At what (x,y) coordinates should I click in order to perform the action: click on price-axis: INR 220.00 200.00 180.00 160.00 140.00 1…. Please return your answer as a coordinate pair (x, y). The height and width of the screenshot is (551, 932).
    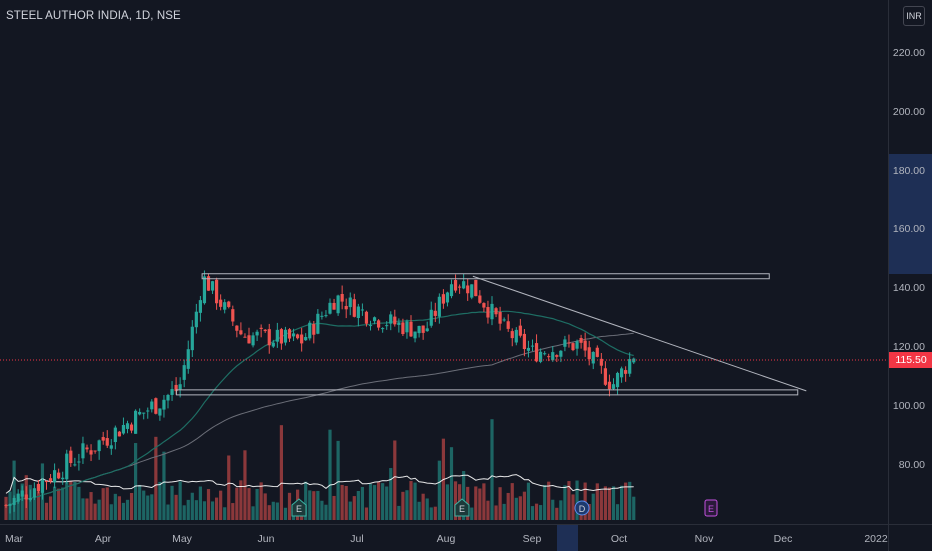
    Looking at the image, I should click on (910, 262).